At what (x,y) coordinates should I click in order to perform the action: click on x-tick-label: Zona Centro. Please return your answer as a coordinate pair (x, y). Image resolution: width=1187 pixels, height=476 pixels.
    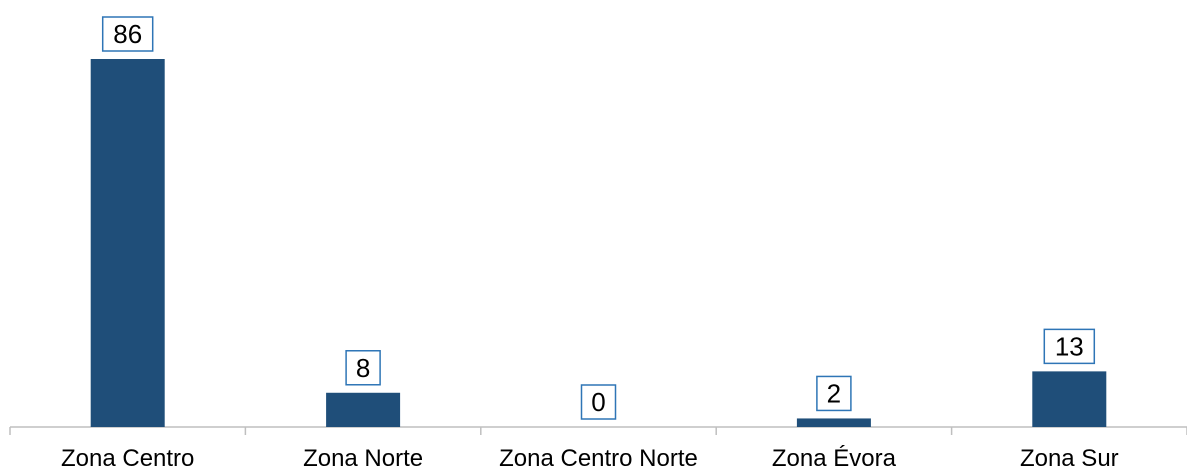
    Looking at the image, I should click on (127, 458).